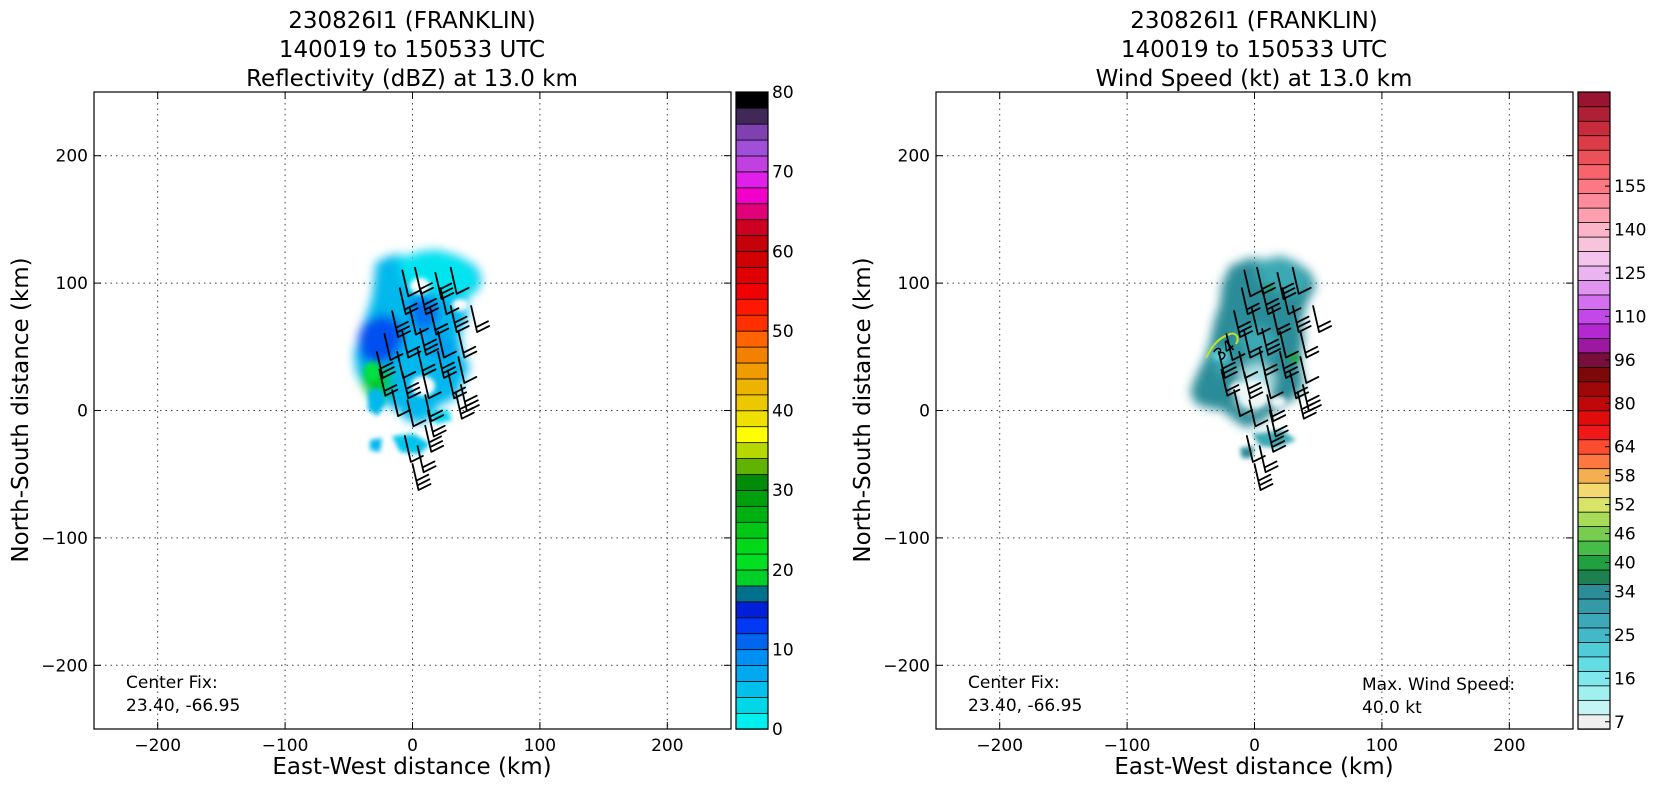 The image size is (1655, 787). What do you see at coordinates (1625, 448) in the screenshot?
I see `wind-speed-colorbar-tick-label: 64` at bounding box center [1625, 448].